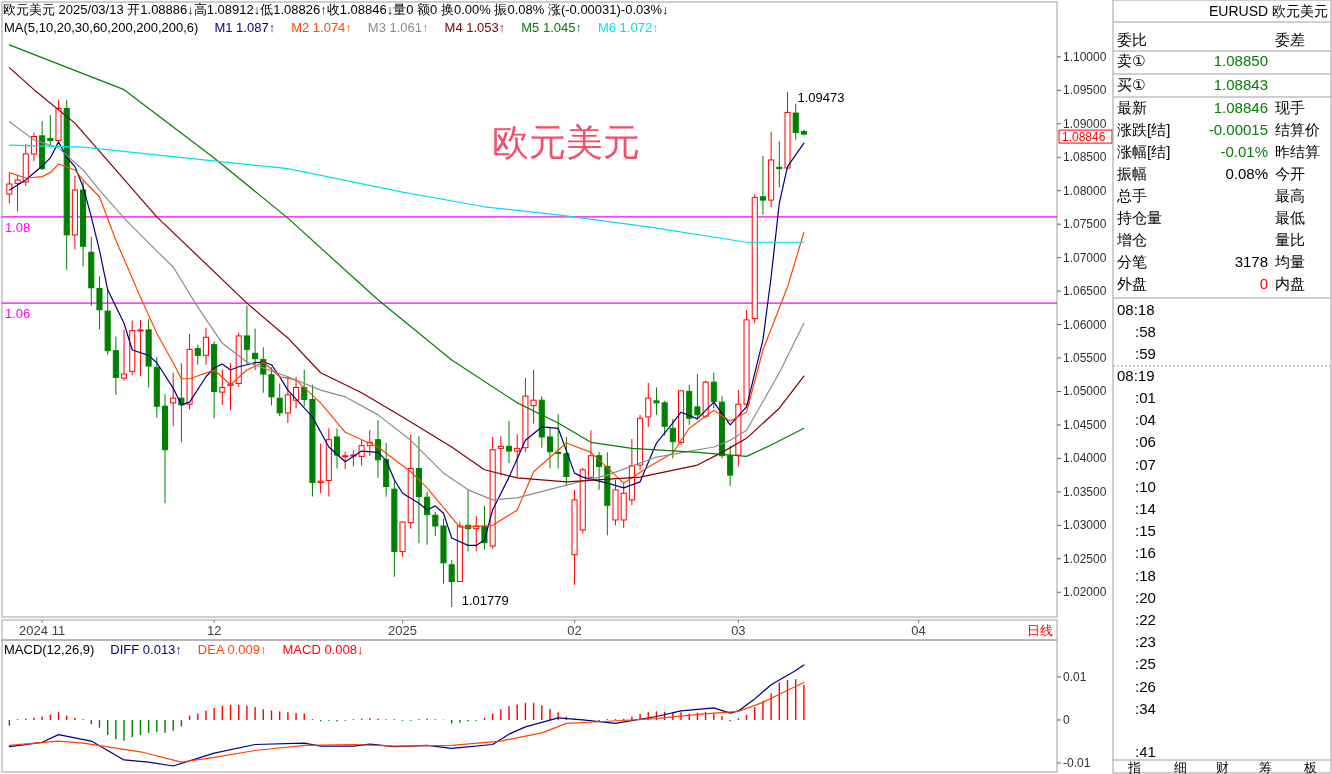  Describe the element at coordinates (1290, 39) in the screenshot. I see `text: 委差` at that location.